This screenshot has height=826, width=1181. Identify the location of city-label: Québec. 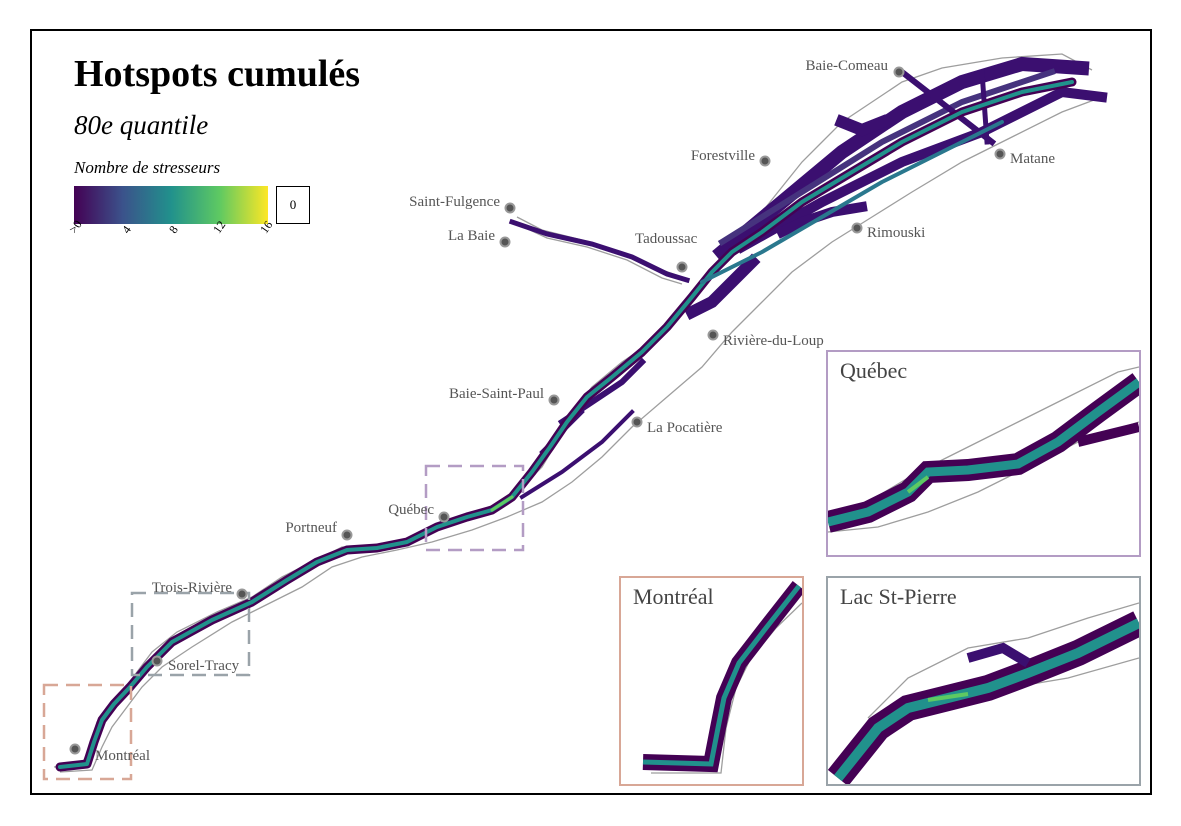
(411, 510).